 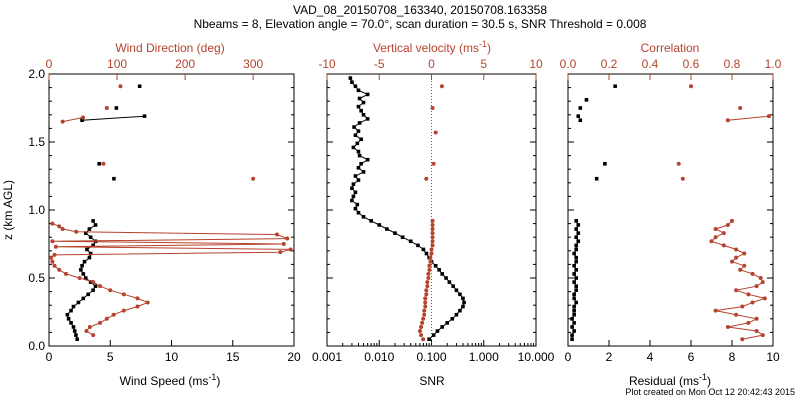 What do you see at coordinates (691, 64) in the screenshot?
I see `xtick-top-label: 0.6` at bounding box center [691, 64].